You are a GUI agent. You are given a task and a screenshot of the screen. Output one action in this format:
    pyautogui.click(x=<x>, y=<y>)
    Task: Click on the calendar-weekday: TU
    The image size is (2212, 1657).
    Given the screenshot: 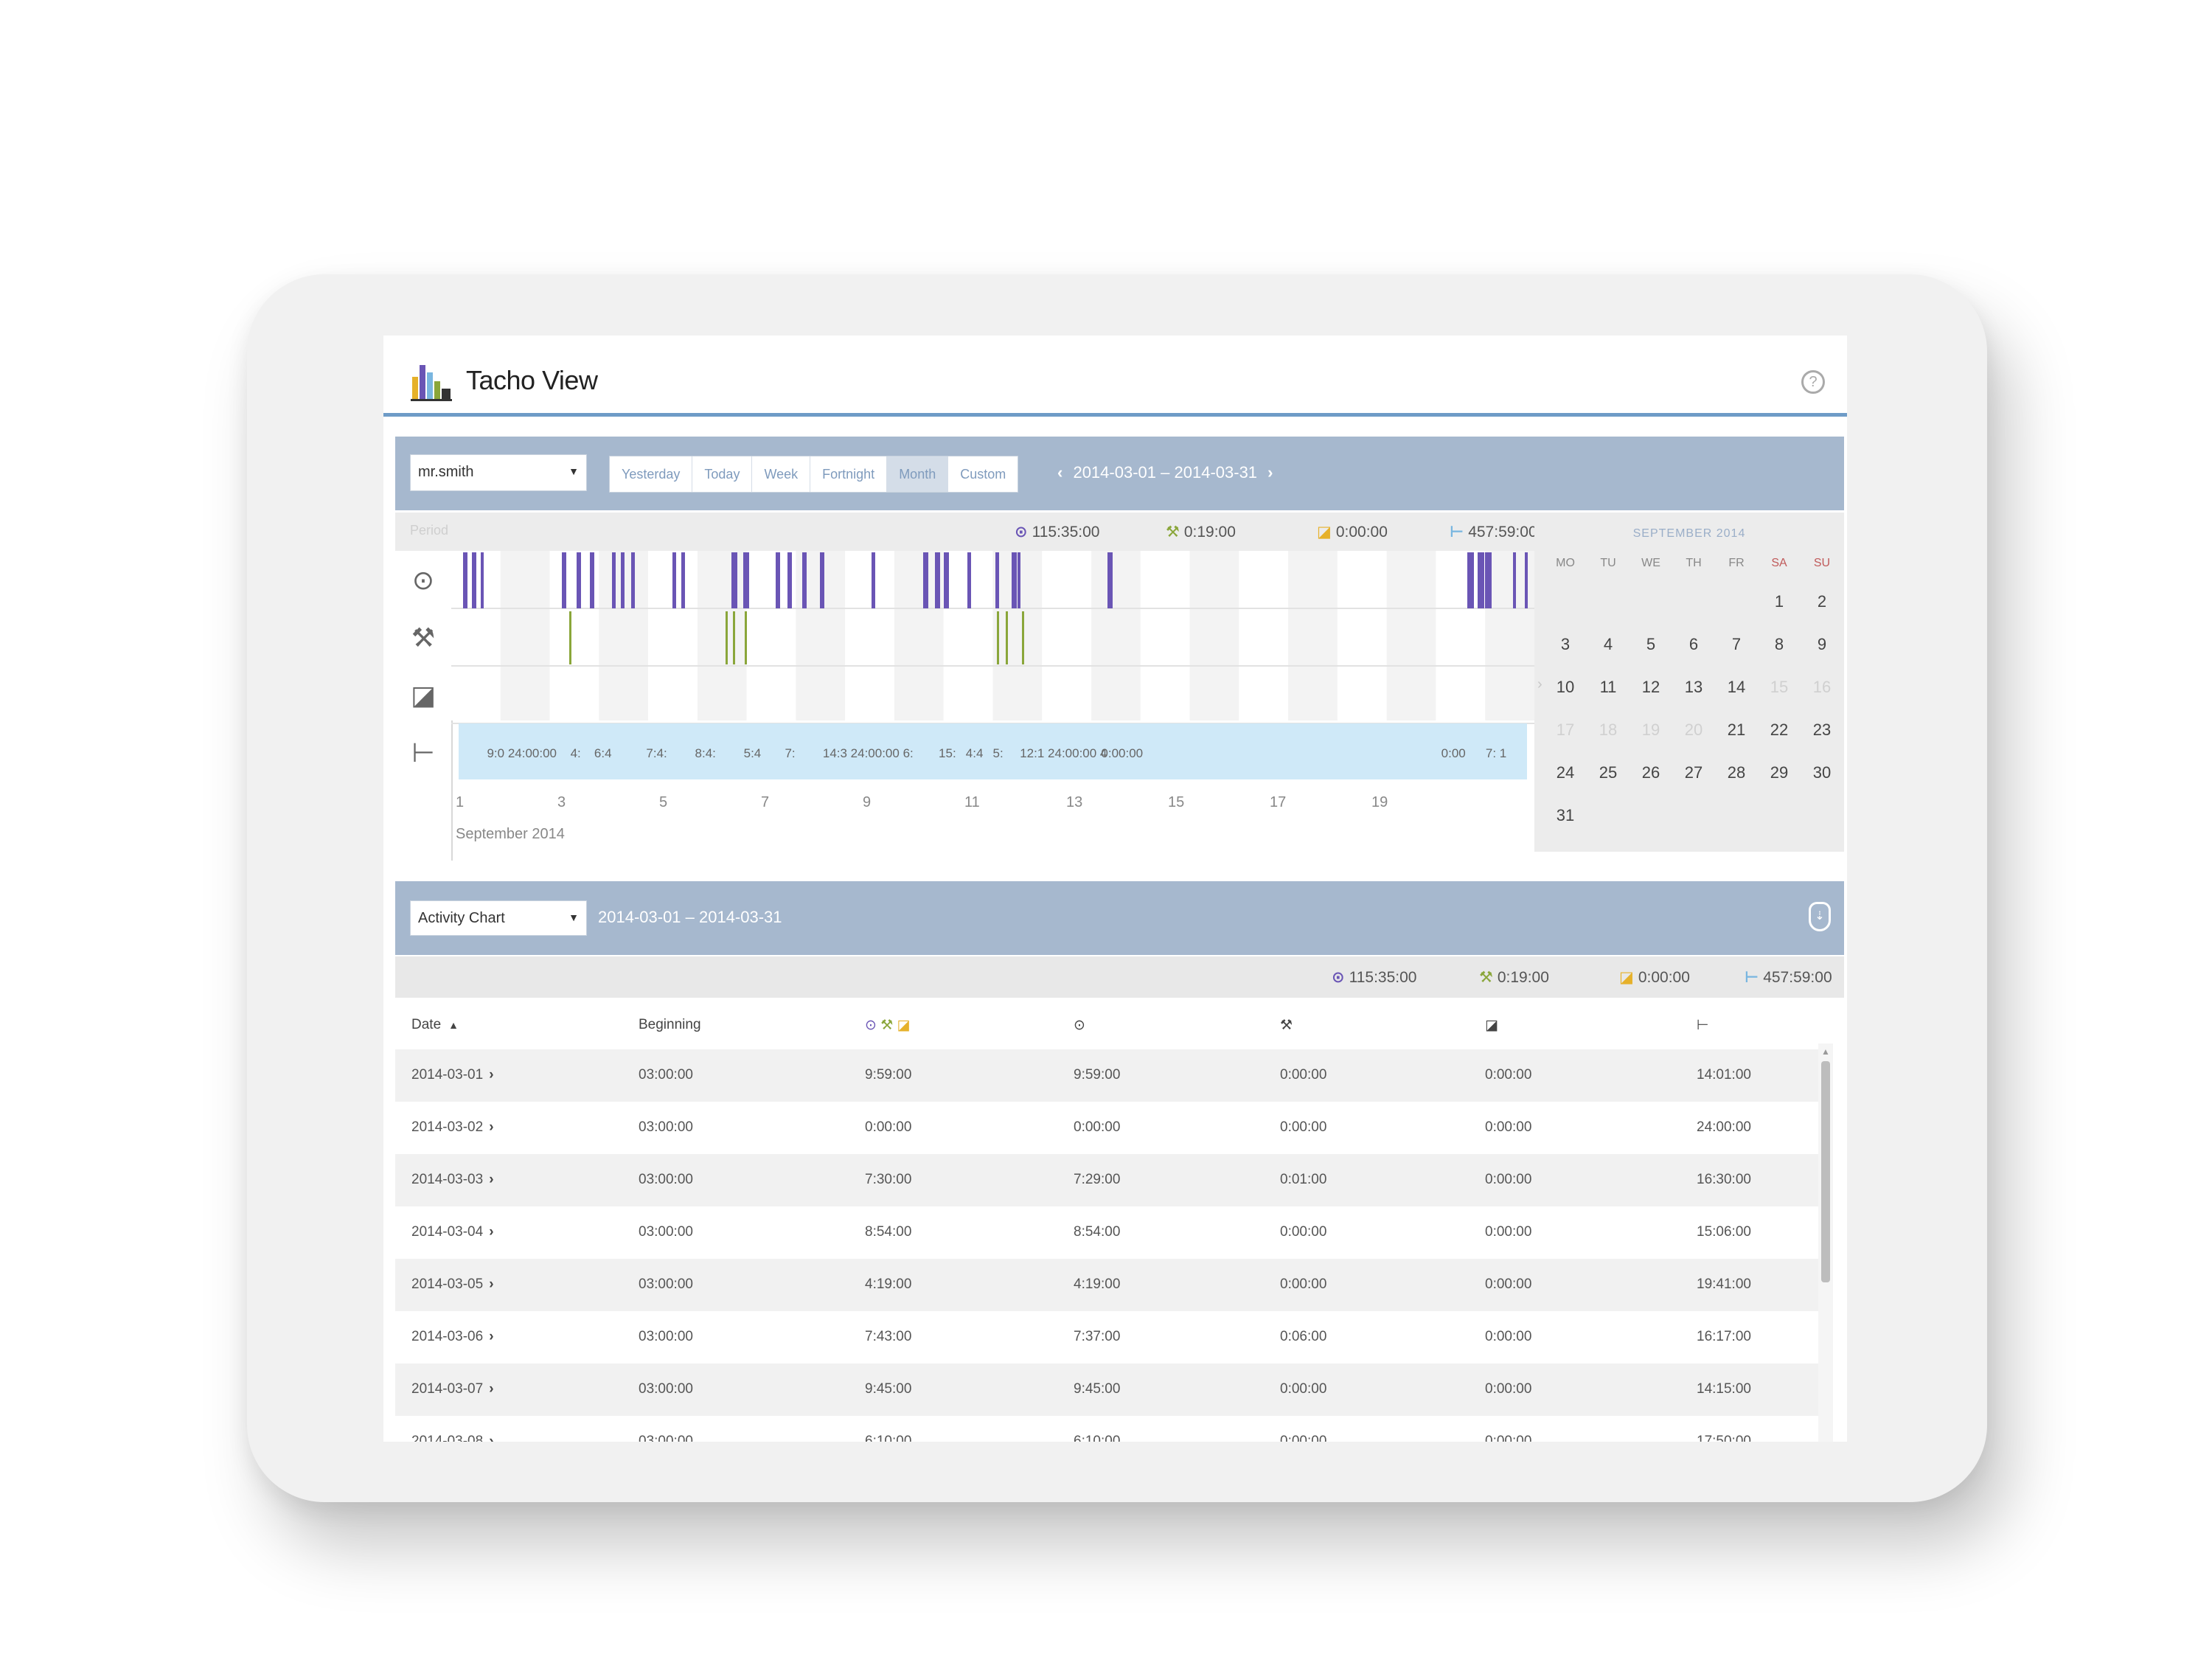 What is the action you would take?
    pyautogui.click(x=1608, y=563)
    